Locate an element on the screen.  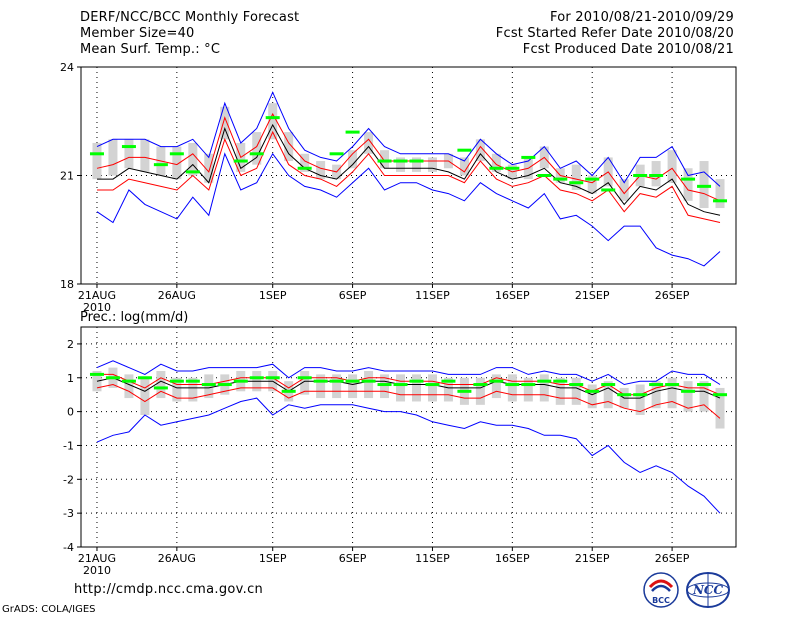
series-upper-line is located at coordinates (409, 384).